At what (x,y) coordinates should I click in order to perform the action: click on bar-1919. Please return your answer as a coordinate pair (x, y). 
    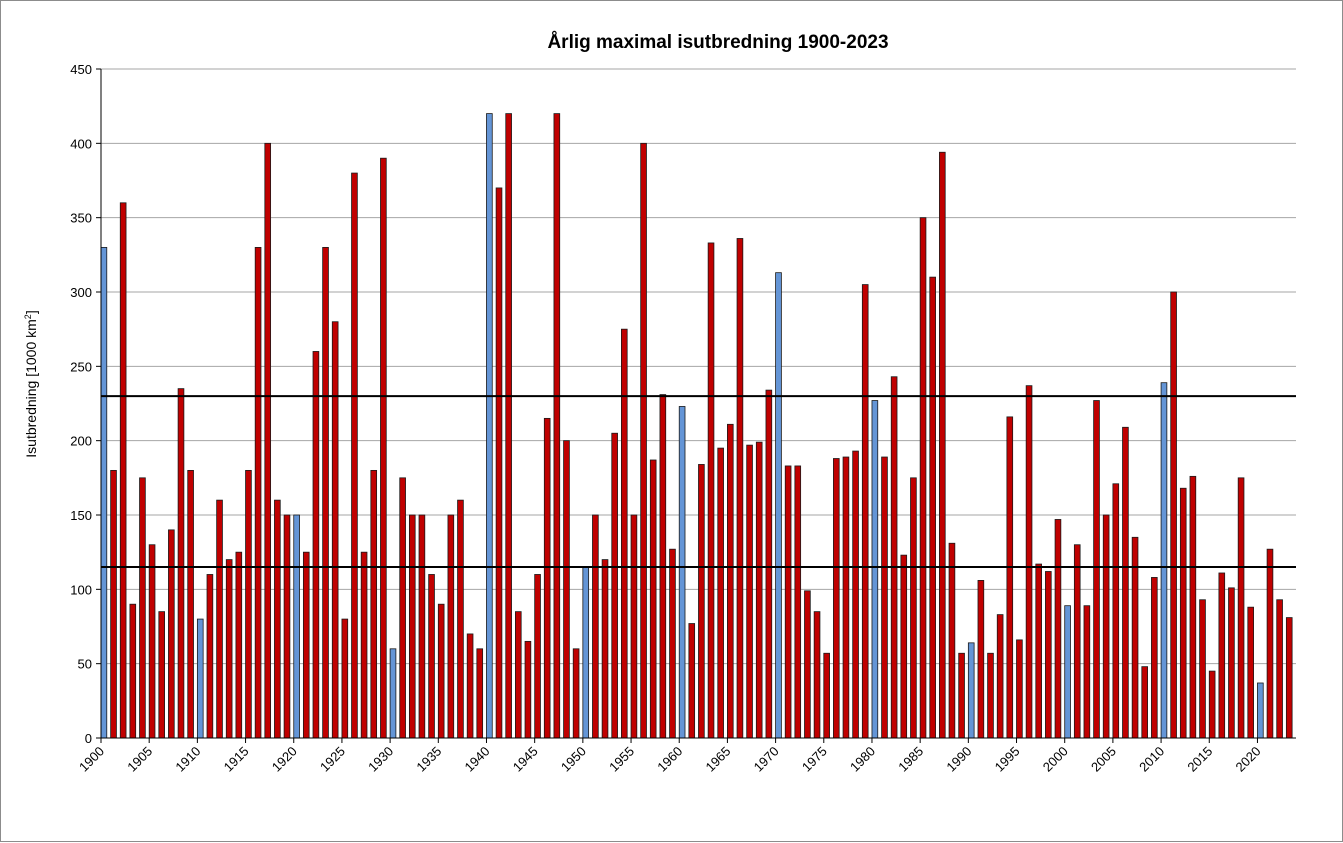
    Looking at the image, I should click on (287, 626).